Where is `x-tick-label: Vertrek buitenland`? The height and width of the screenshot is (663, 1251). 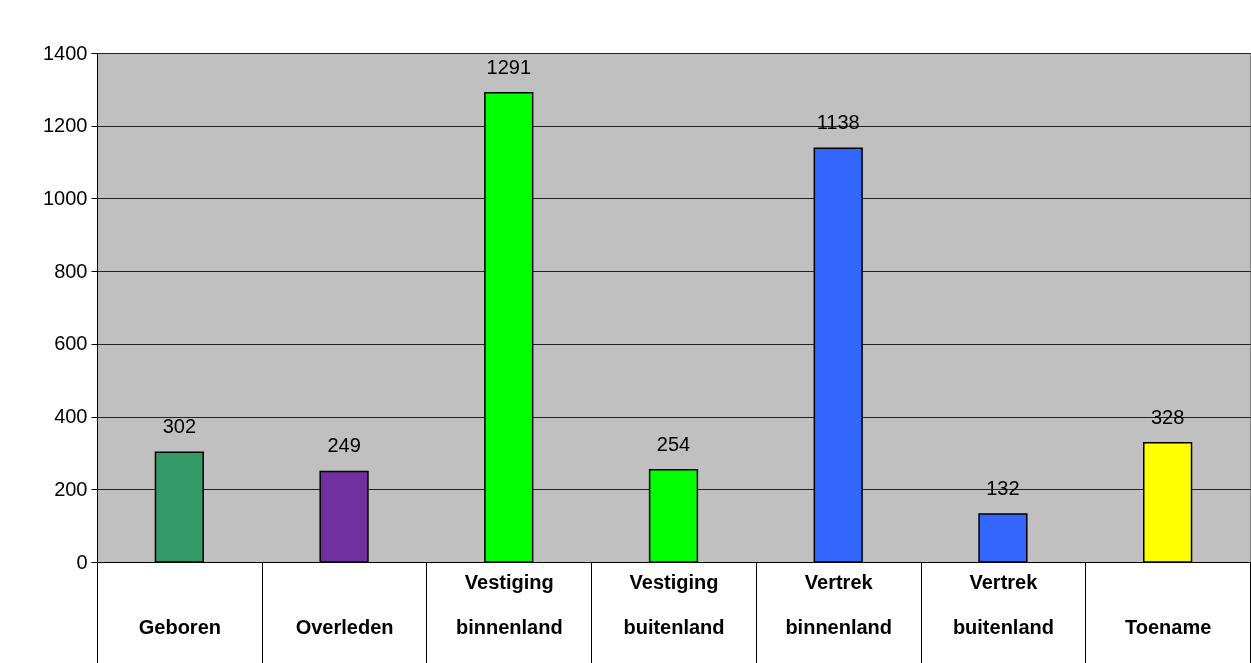 x-tick-label: Vertrek buitenland is located at coordinates (1003, 604).